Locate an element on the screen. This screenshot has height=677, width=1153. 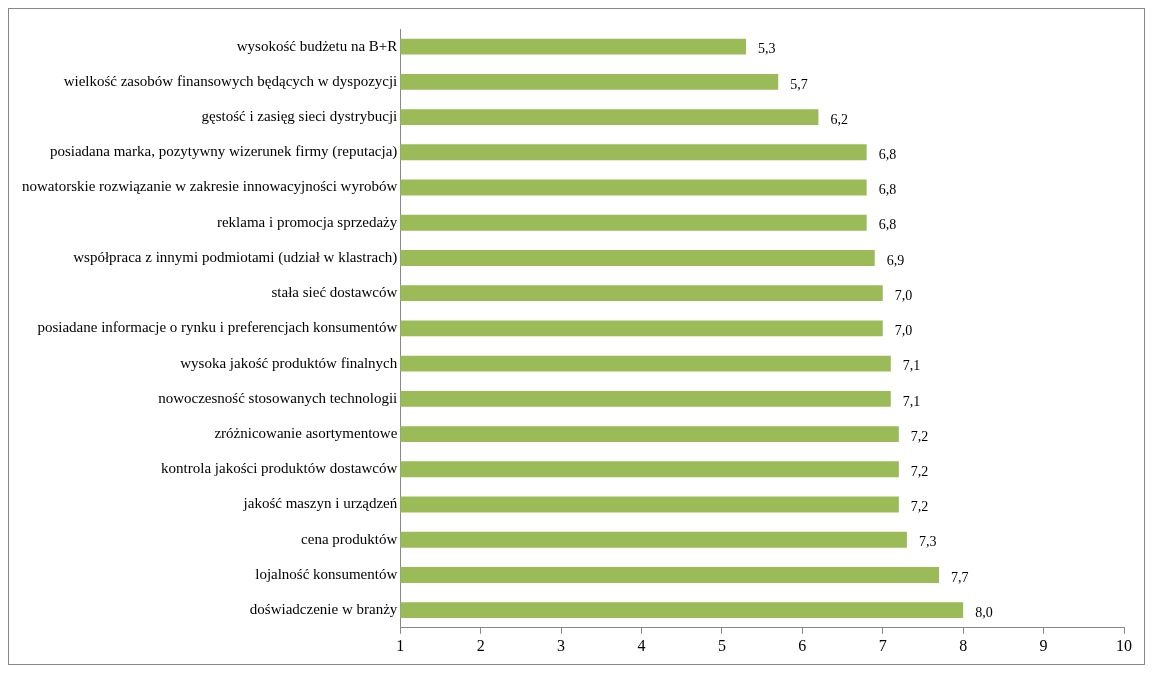
y-tick-label: wielkość zasobów finansowych będących w dyspozycji is located at coordinates (230, 80).